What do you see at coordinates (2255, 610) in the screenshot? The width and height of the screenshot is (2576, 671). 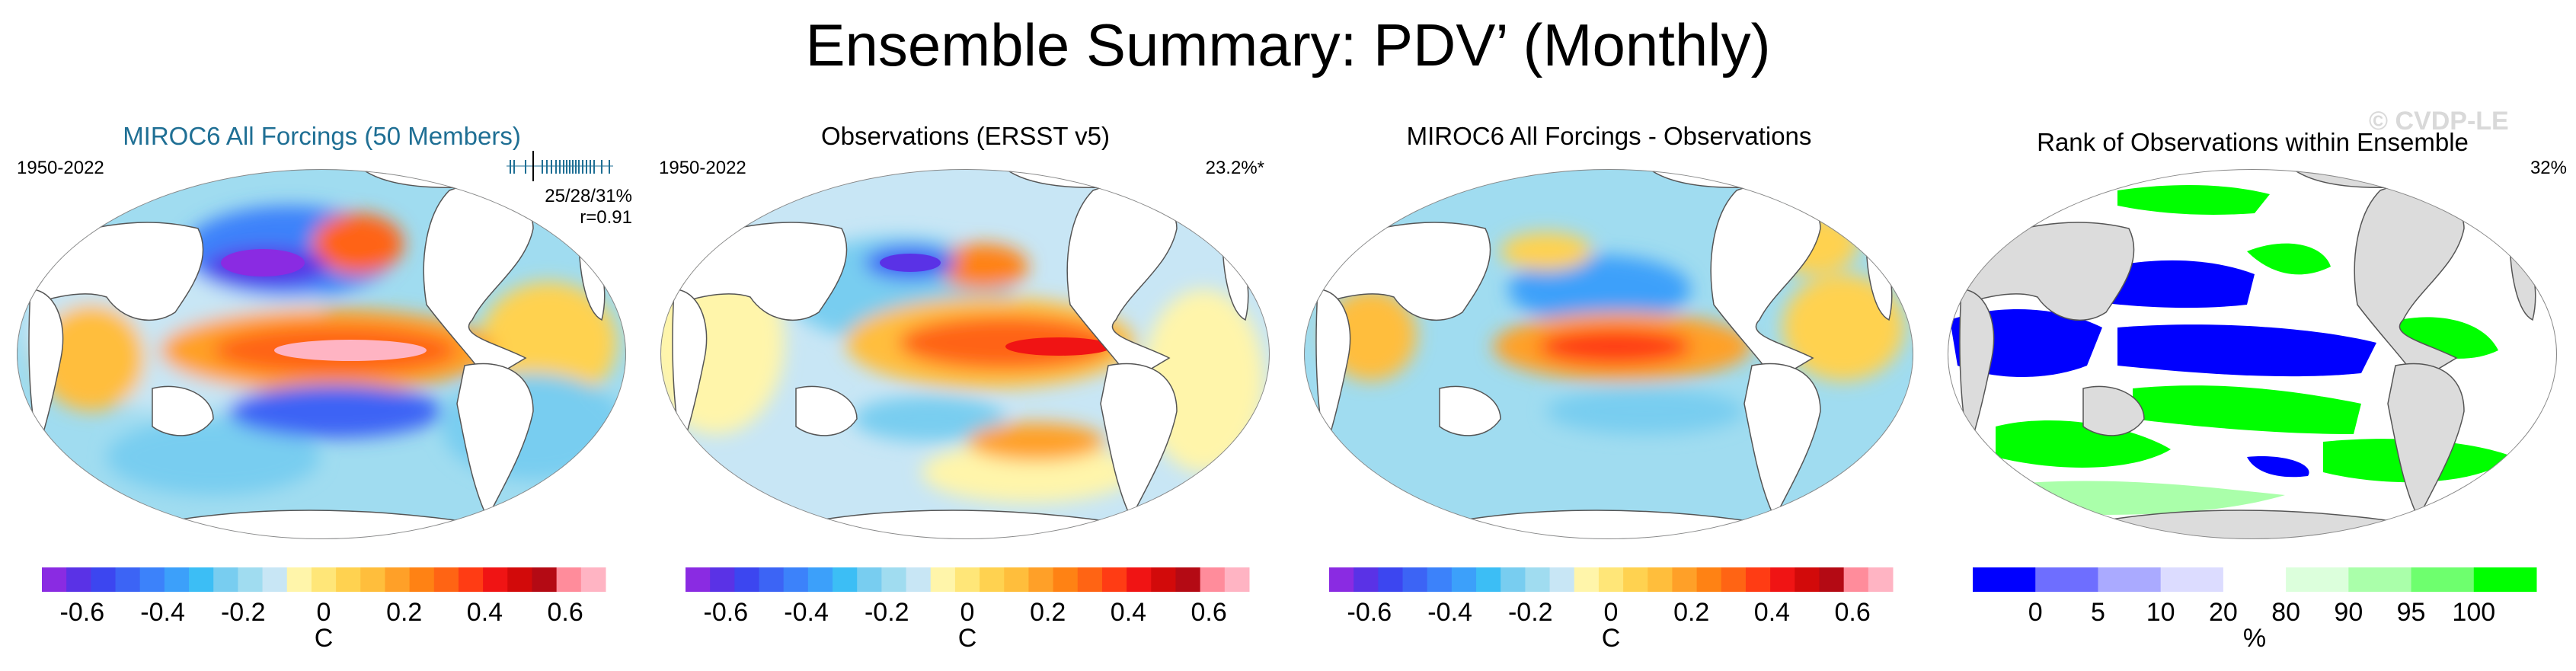 I see `panel-4-colorbar: 0 5 10 20 80 90 95 100%` at bounding box center [2255, 610].